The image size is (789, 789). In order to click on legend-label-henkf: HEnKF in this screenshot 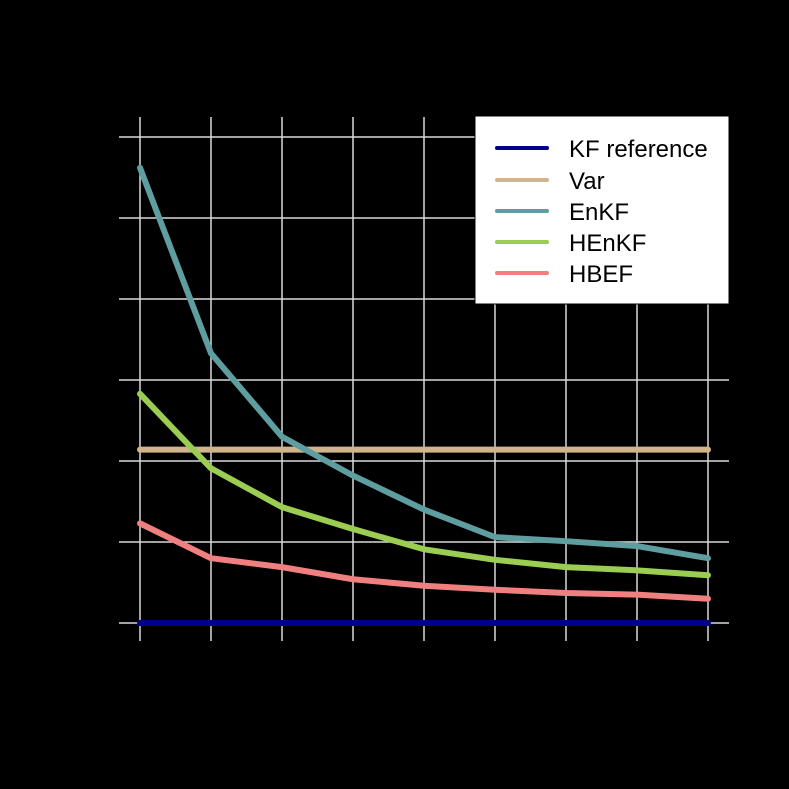, I will do `click(607, 243)`.